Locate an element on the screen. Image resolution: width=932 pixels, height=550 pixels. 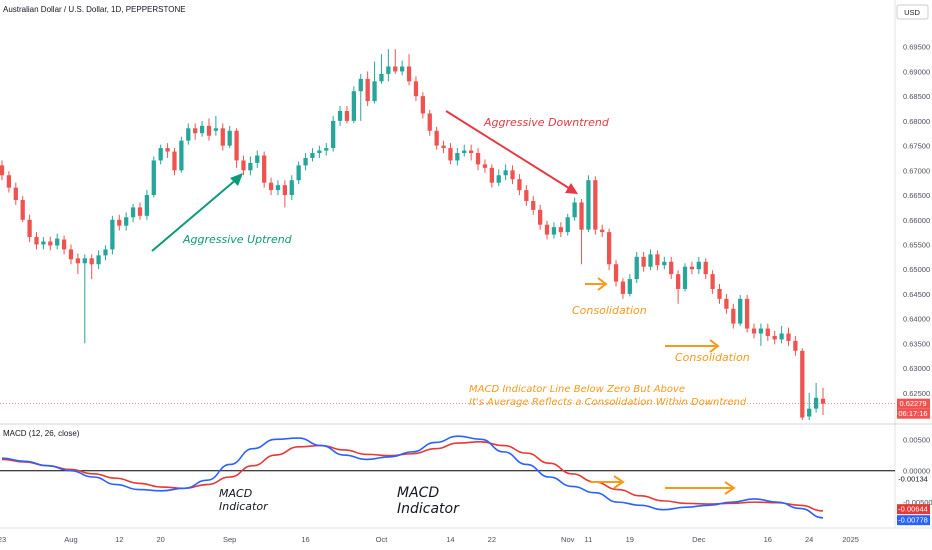
date-tick-label: Dec is located at coordinates (699, 539).